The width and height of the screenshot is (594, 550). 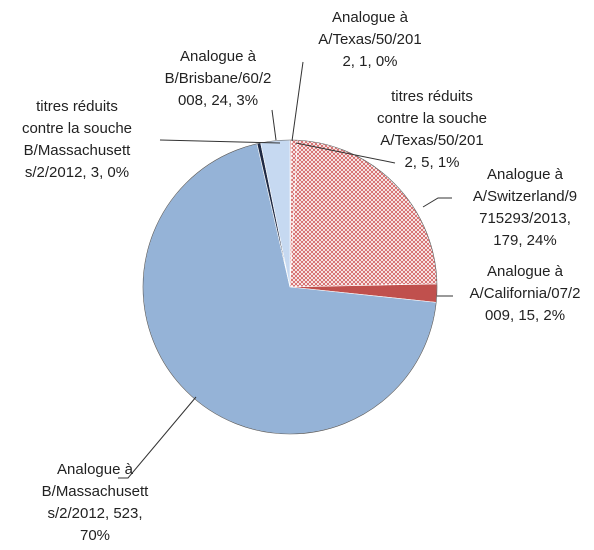 What do you see at coordinates (95, 535) in the screenshot?
I see `data-label: 70%` at bounding box center [95, 535].